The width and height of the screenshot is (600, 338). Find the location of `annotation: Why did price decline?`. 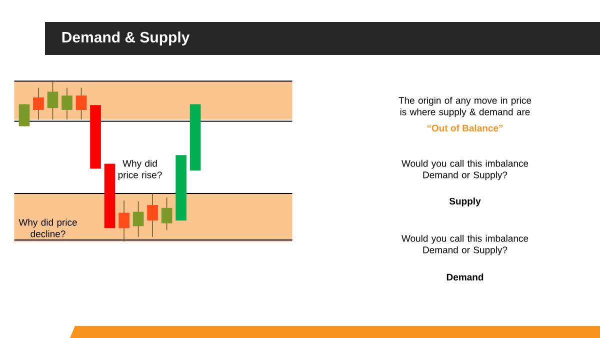

annotation: Why did price decline? is located at coordinates (47, 228).